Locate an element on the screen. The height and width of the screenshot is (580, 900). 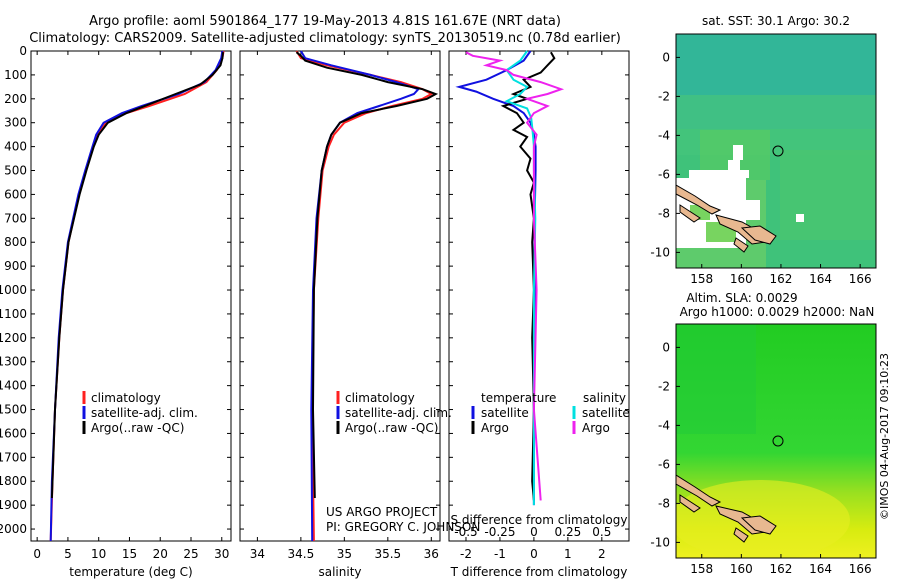
depth-tick-label: 1000 is located at coordinates (13, 290).